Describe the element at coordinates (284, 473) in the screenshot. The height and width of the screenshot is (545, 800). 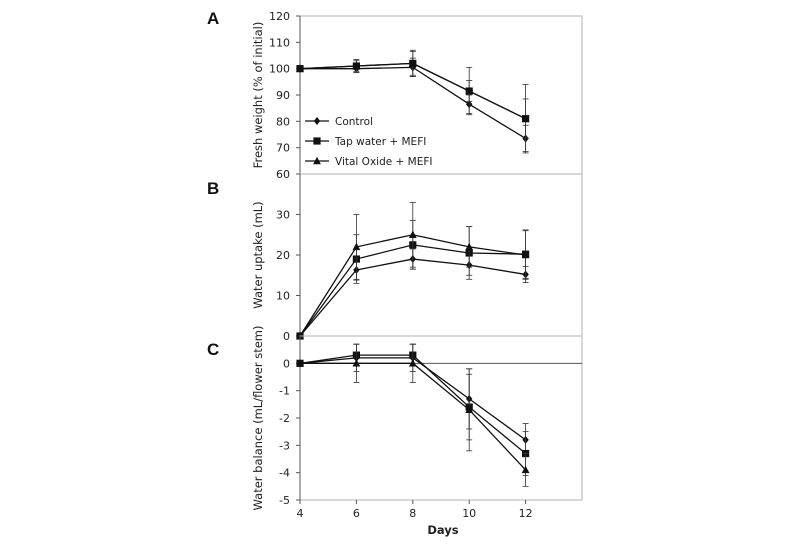
I see `y-tick-label: -4` at that location.